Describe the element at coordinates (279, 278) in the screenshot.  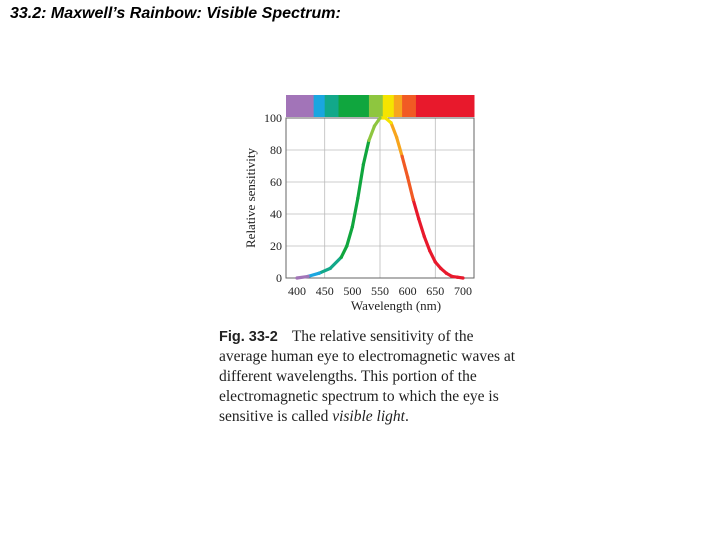
I see `y-tick-label: 0` at that location.